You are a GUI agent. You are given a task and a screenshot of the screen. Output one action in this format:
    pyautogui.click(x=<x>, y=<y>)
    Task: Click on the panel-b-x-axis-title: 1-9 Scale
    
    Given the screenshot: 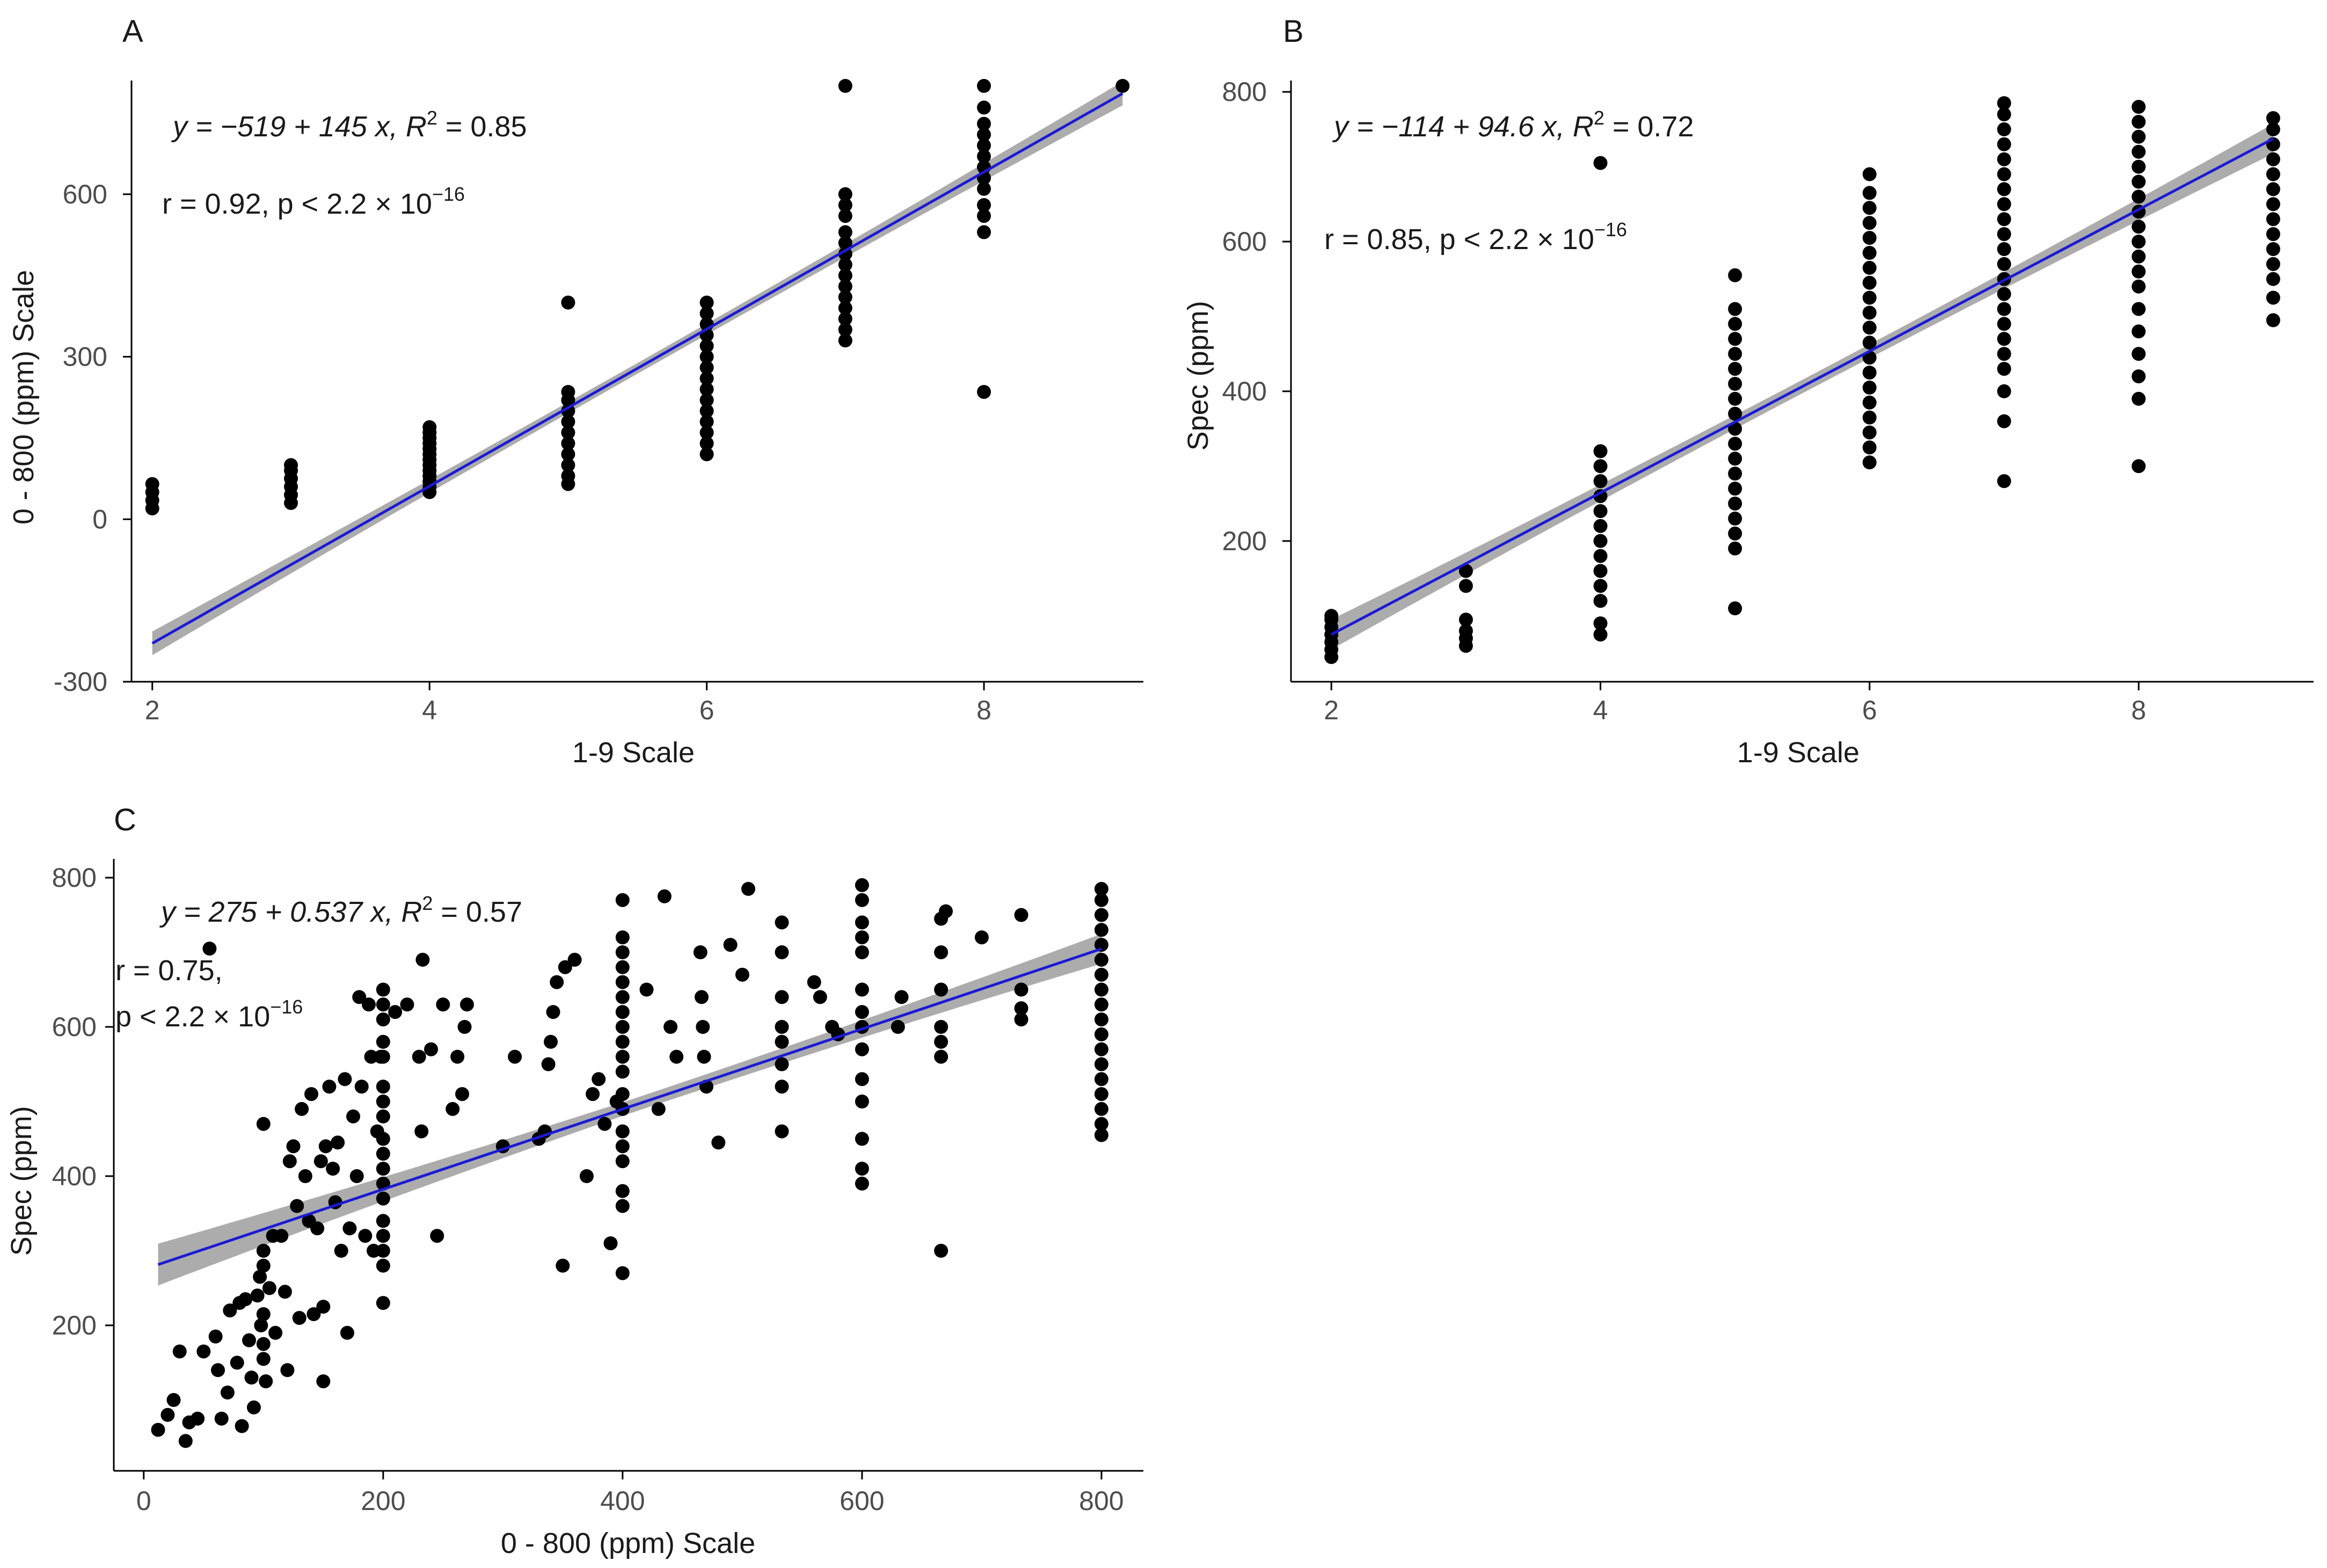 What is the action you would take?
    pyautogui.click(x=1798, y=752)
    